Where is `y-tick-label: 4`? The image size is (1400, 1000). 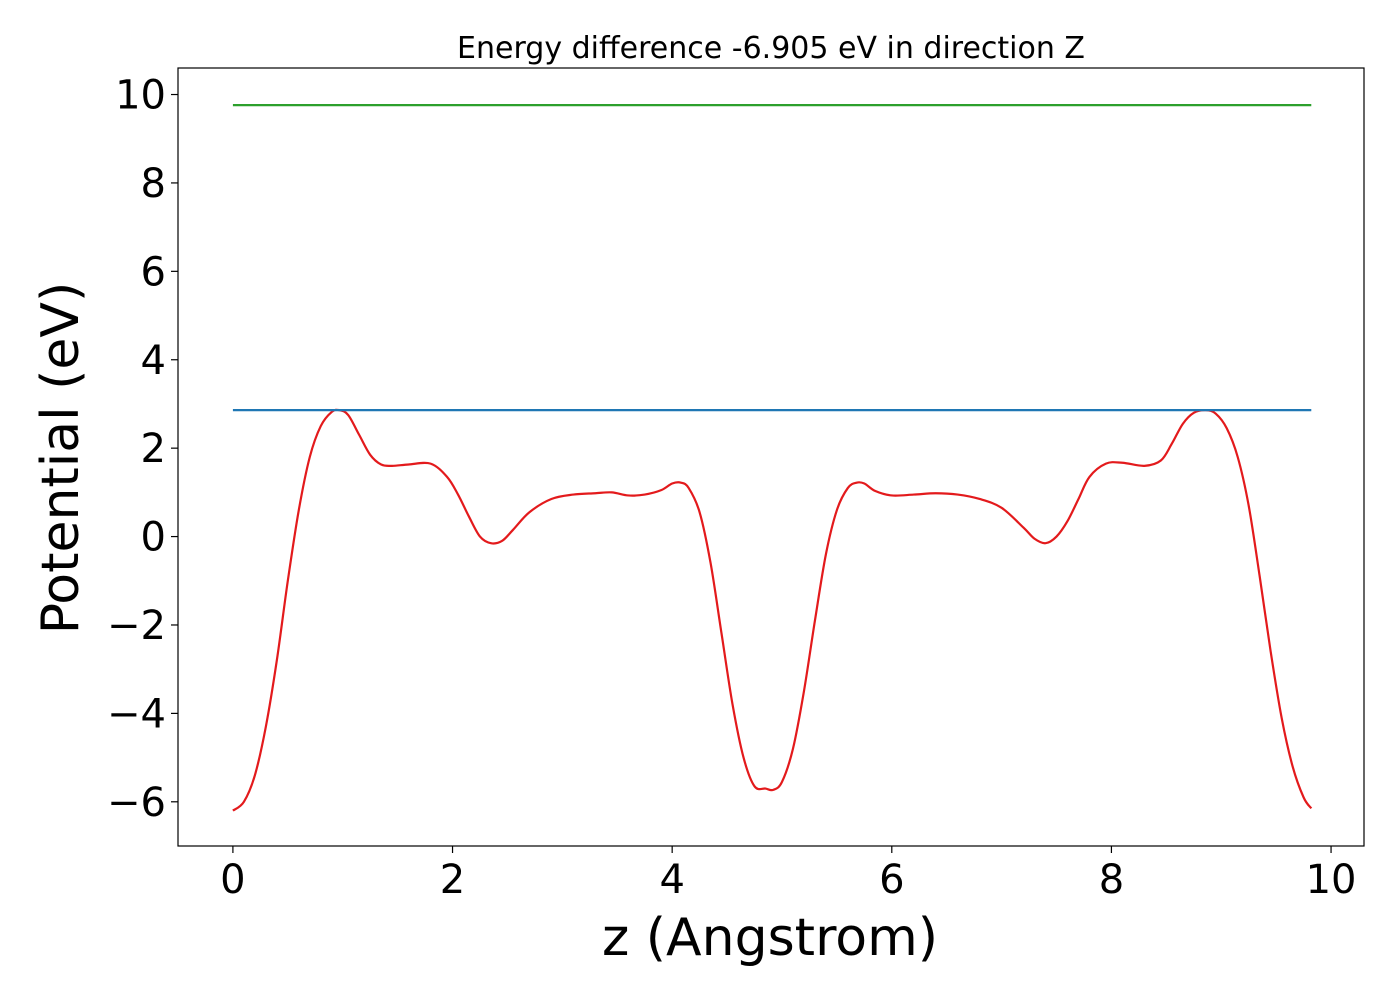 y-tick-label: 4 is located at coordinates (153, 361).